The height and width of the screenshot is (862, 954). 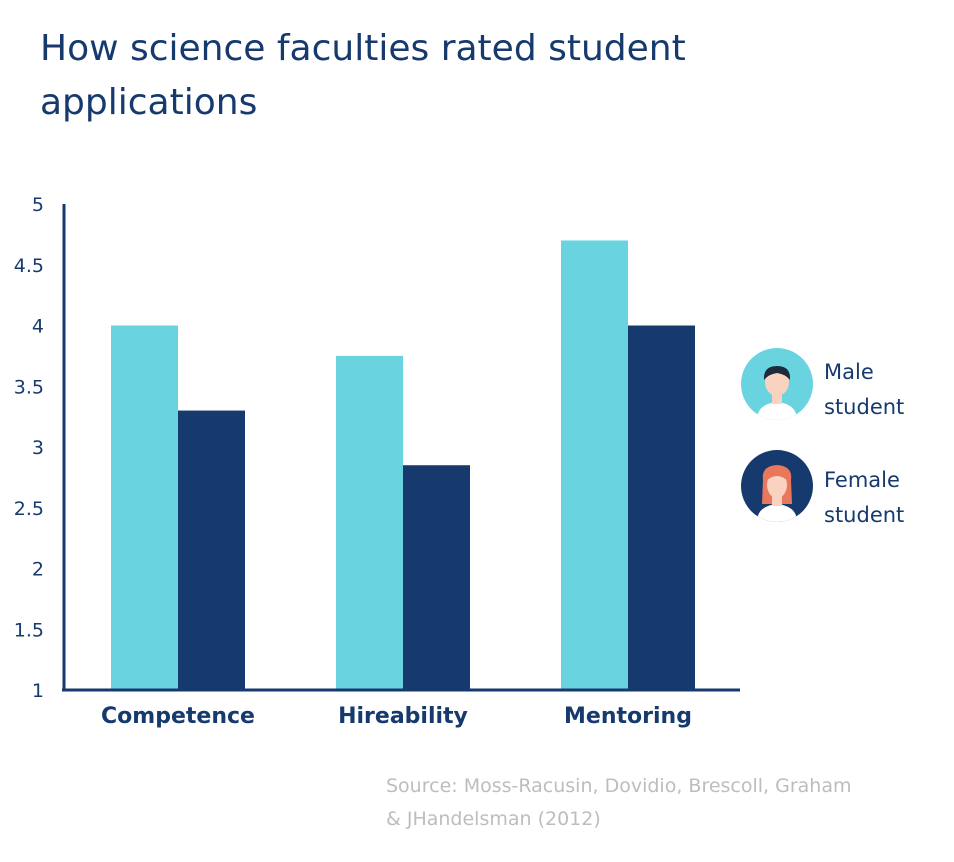 What do you see at coordinates (862, 480) in the screenshot?
I see `legend-female-label-line1: Female` at bounding box center [862, 480].